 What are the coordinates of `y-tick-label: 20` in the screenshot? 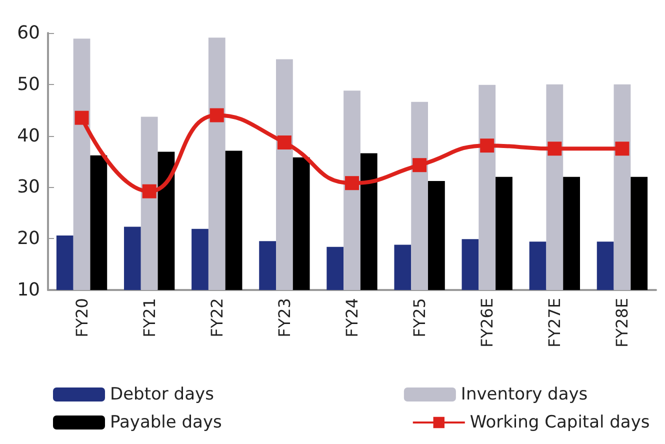 It's located at (28, 239).